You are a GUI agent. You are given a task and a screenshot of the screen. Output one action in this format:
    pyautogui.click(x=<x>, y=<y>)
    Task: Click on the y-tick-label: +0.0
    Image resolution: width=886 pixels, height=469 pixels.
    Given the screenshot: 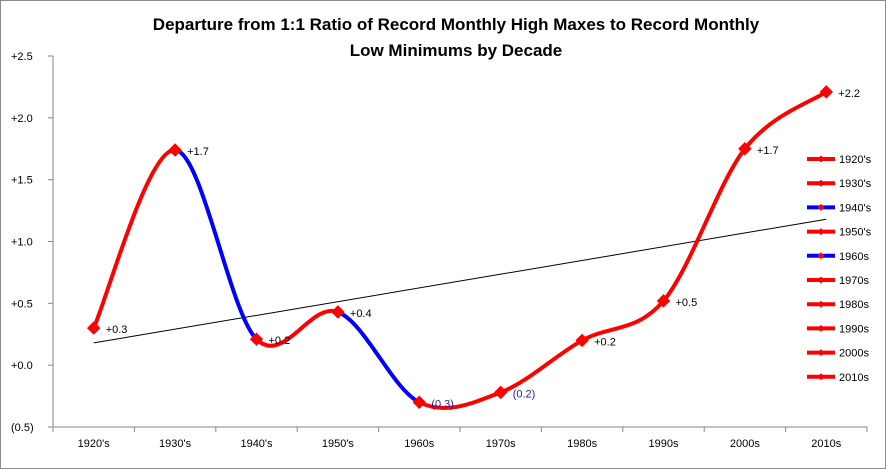 What is the action you would take?
    pyautogui.click(x=22, y=366)
    